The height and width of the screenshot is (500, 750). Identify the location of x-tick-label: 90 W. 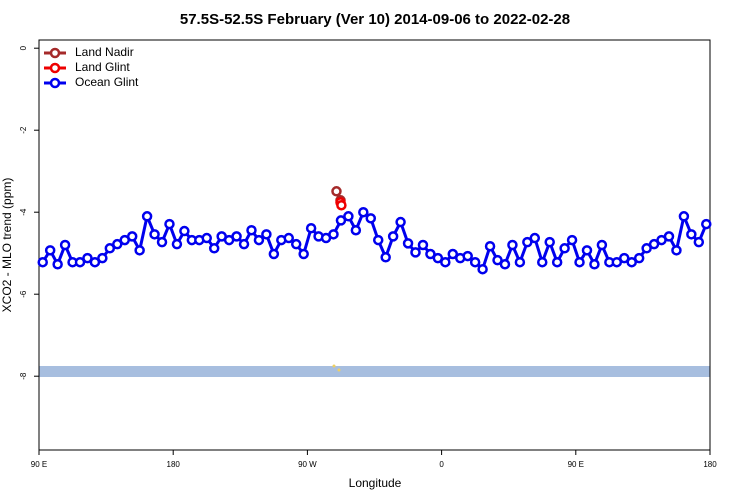
(307, 464).